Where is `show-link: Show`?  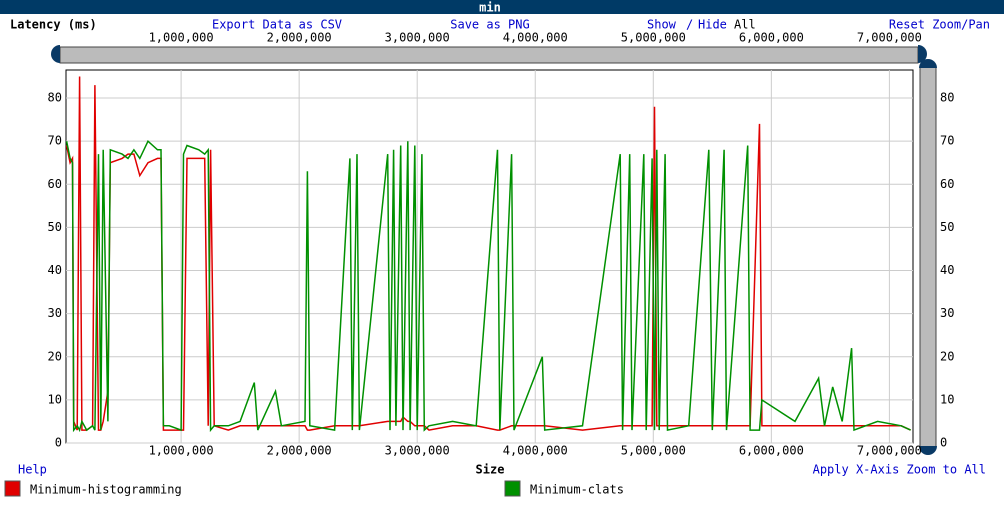
show-link: Show is located at coordinates (662, 25).